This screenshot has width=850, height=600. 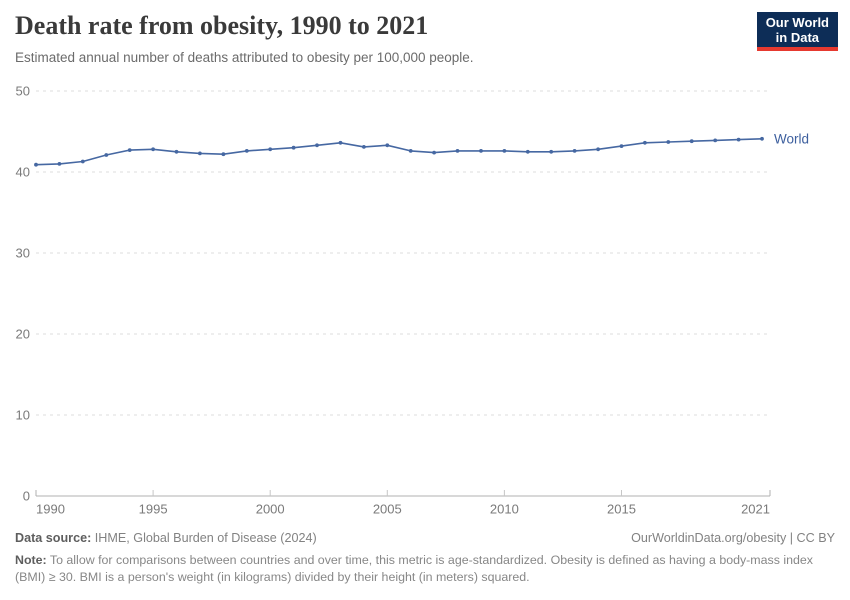 What do you see at coordinates (733, 538) in the screenshot?
I see `citation-link: OurWorldinData.org/obesity | CC BY` at bounding box center [733, 538].